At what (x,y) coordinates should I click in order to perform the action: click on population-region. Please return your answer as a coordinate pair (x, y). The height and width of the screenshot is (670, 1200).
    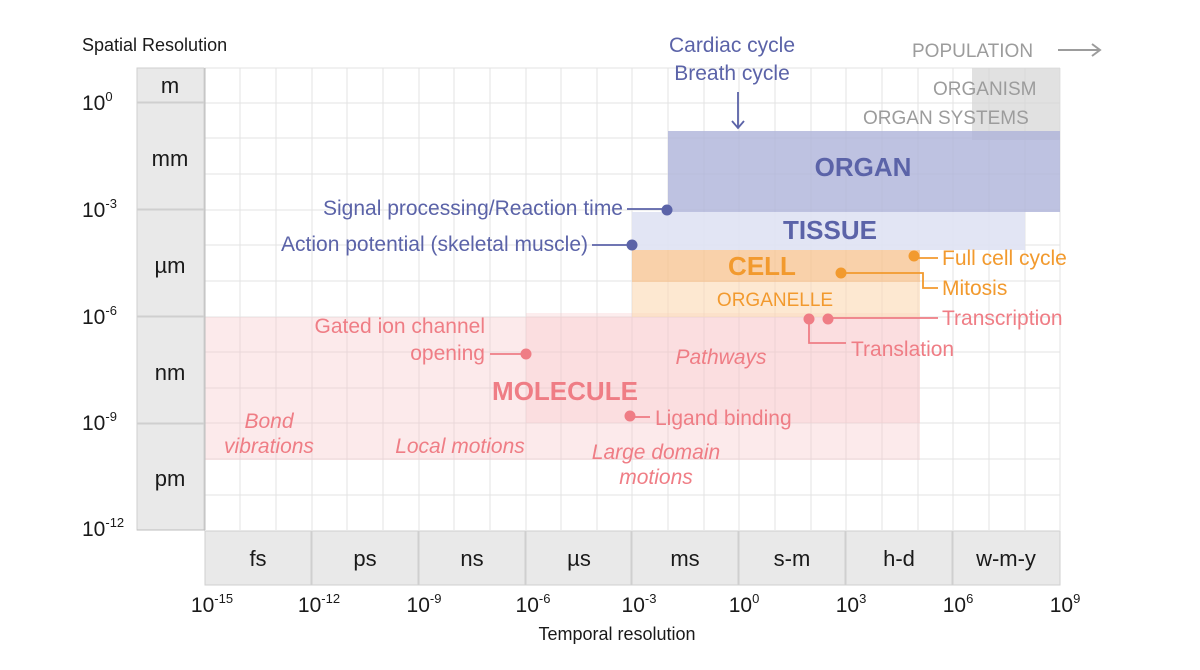
    Looking at the image, I should click on (1016, 104).